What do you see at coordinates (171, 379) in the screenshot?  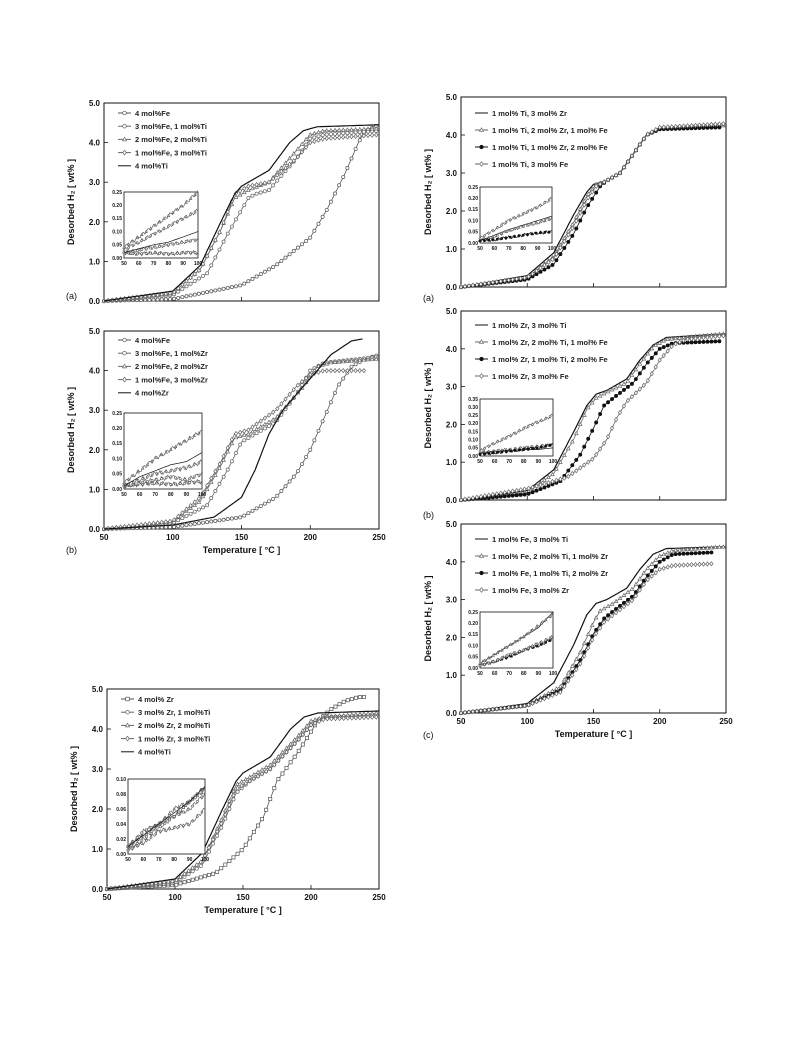 I see `legend-label: 1 mol%Fe, 3 mol%Zr` at bounding box center [171, 379].